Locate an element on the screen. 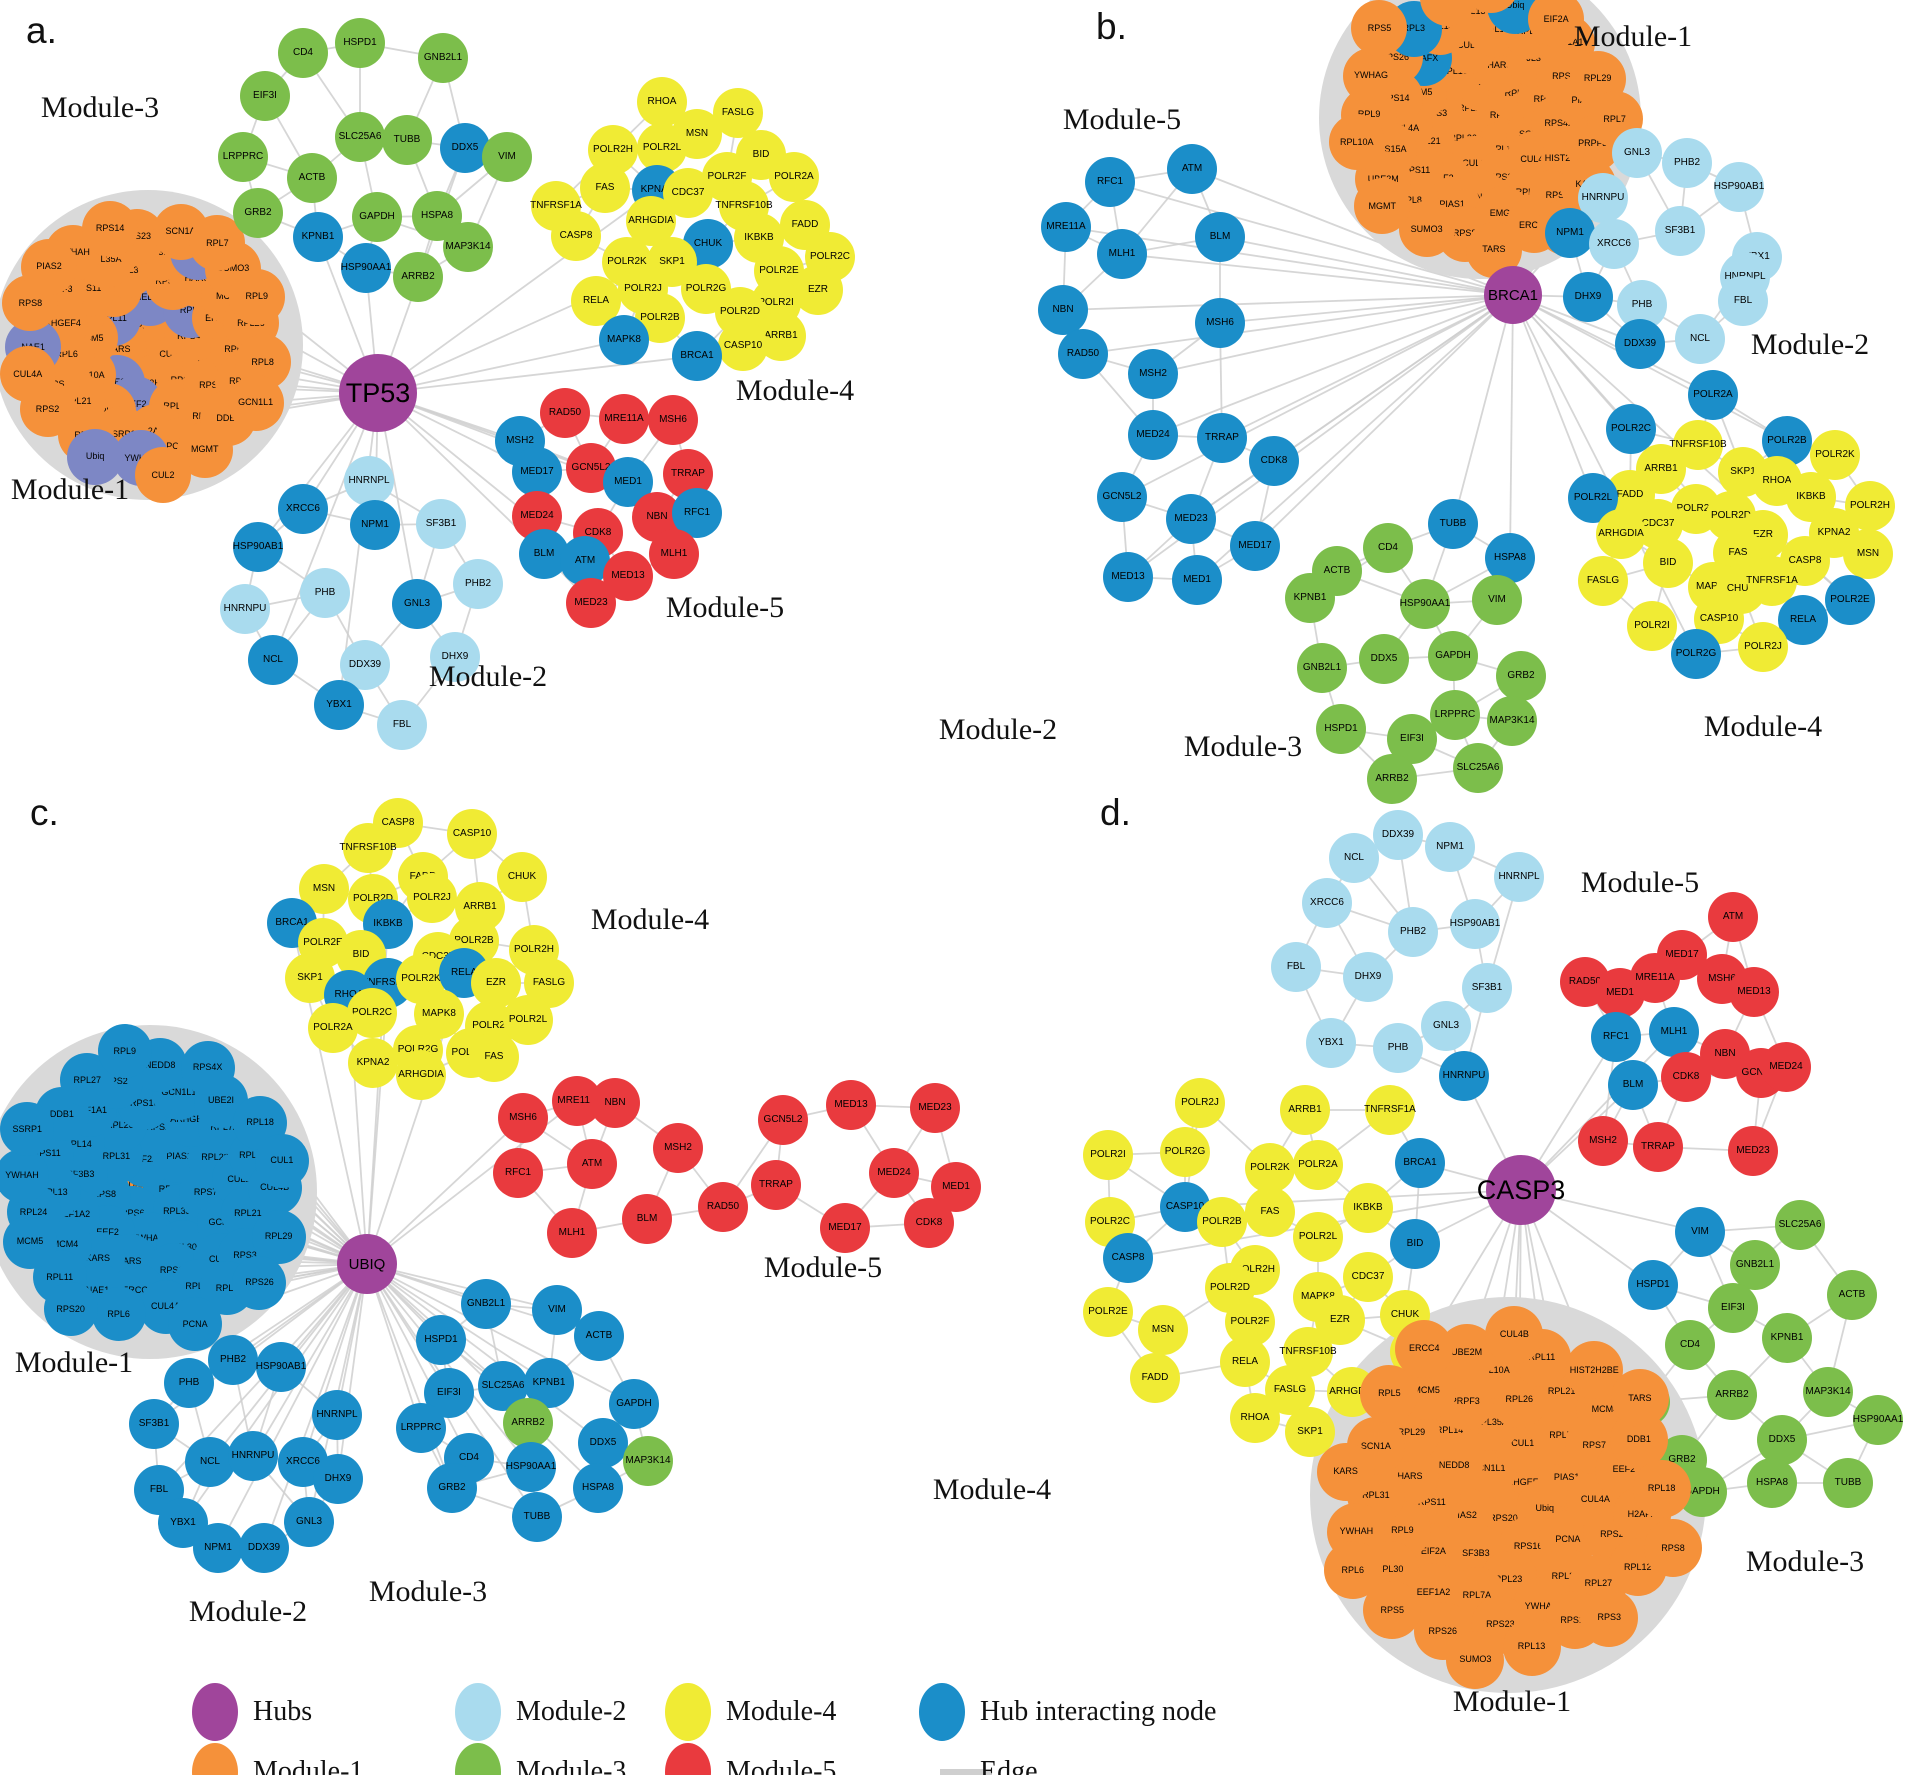 The image size is (1923, 1775). node-CASP8: CASP8 is located at coordinates (576, 236).